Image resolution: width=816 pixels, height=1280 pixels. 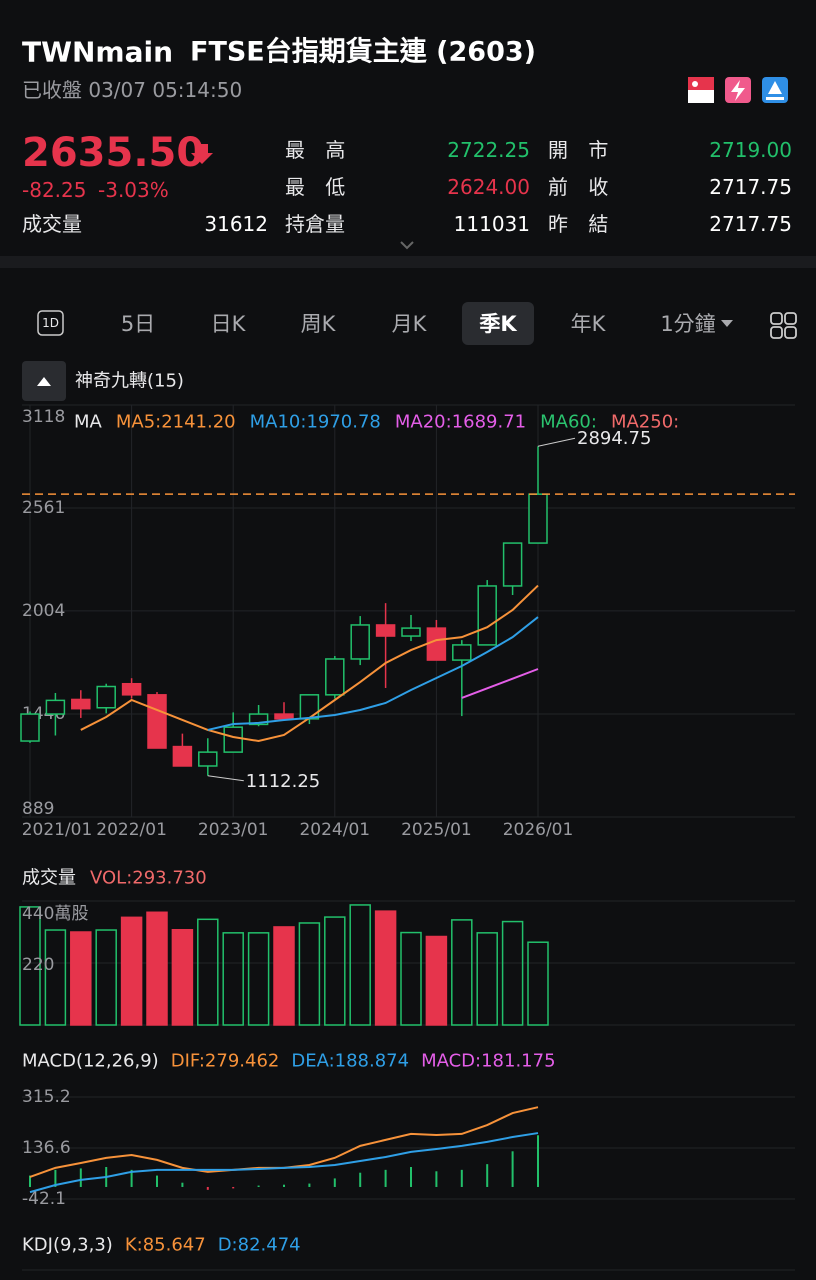 I want to click on indicator-name: 神奇九轉(15), so click(x=129, y=381).